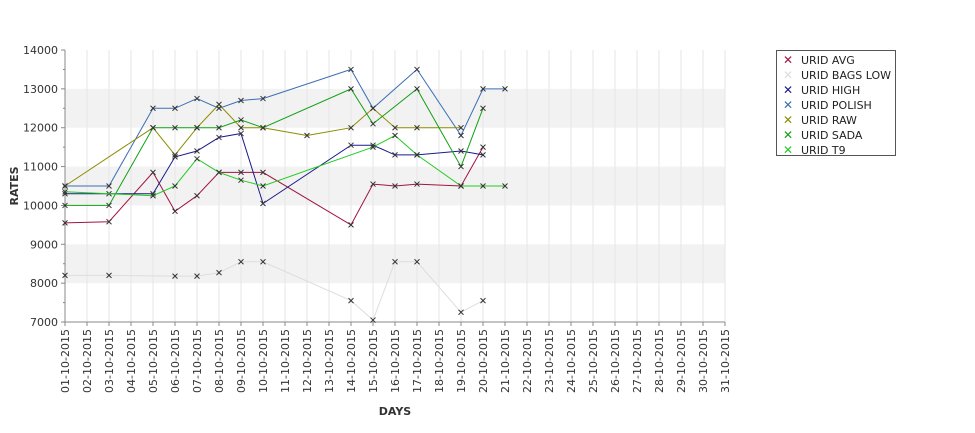  What do you see at coordinates (703, 361) in the screenshot?
I see `x-tick-label: 30-10-2015` at bounding box center [703, 361].